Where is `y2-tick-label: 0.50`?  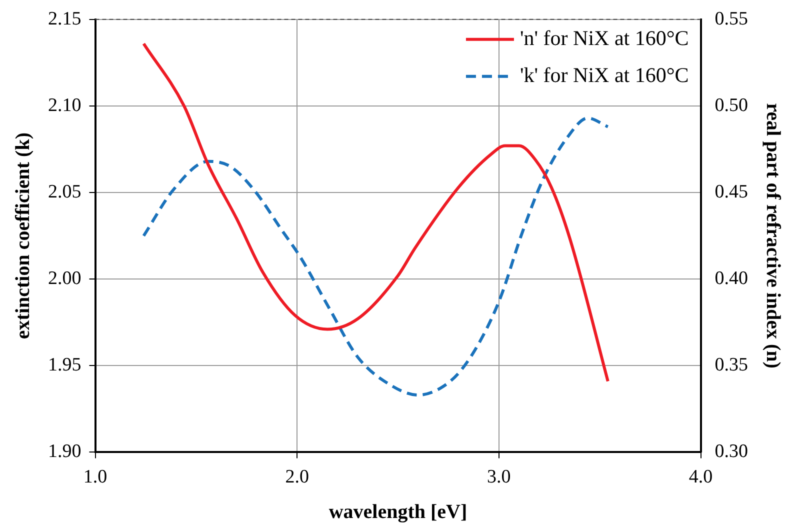 y2-tick-label: 0.50 is located at coordinates (731, 105).